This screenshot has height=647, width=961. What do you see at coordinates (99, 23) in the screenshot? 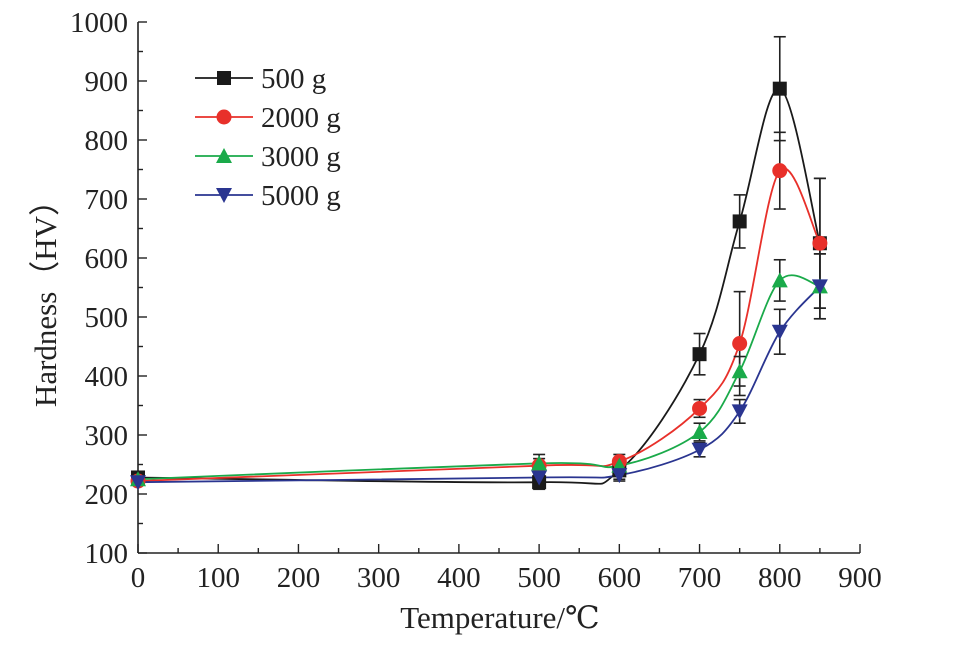
I see `y-tick-label-1000: 1000` at bounding box center [99, 23].